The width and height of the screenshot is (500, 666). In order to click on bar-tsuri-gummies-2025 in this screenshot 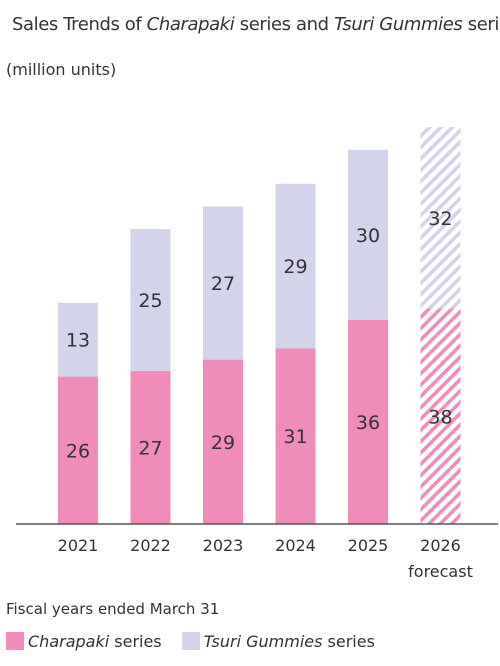, I will do `click(368, 234)`.